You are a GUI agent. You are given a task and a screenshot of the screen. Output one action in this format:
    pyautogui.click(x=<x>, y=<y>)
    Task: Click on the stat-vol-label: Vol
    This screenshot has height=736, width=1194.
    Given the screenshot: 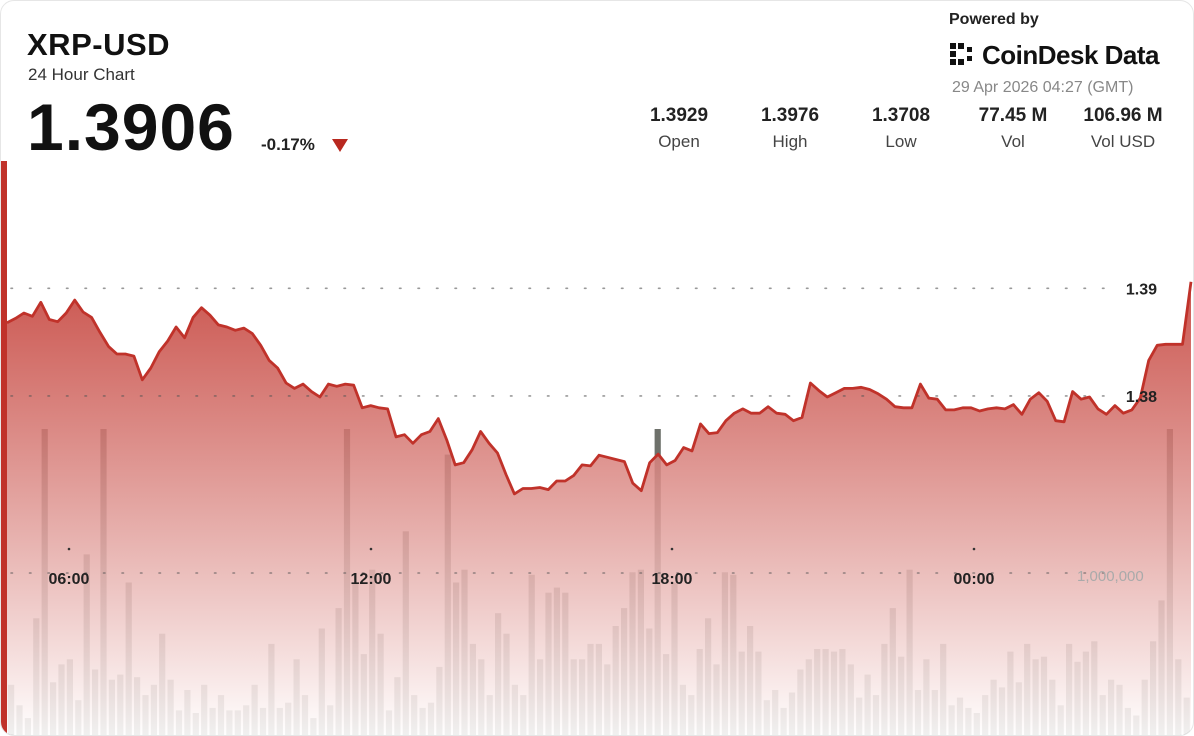 What is the action you would take?
    pyautogui.click(x=1013, y=141)
    